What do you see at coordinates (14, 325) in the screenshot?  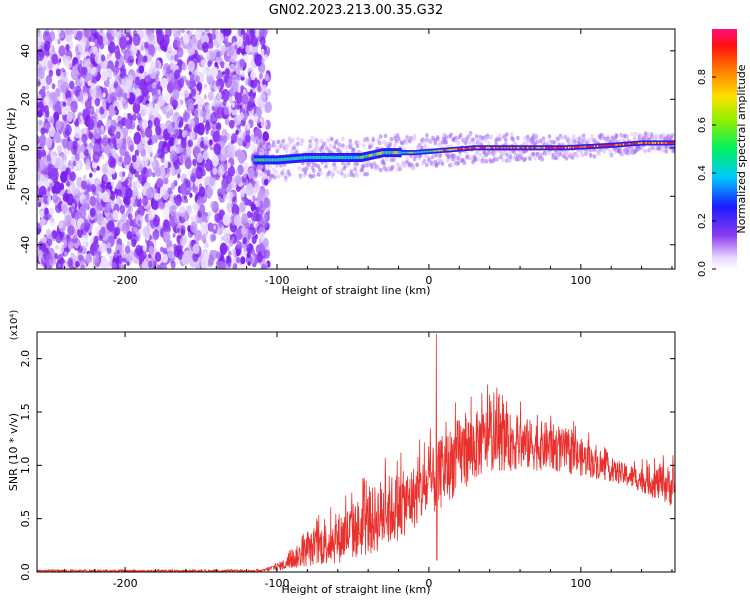 I see `snr-y-multiplier: (x10⁴)` at bounding box center [14, 325].